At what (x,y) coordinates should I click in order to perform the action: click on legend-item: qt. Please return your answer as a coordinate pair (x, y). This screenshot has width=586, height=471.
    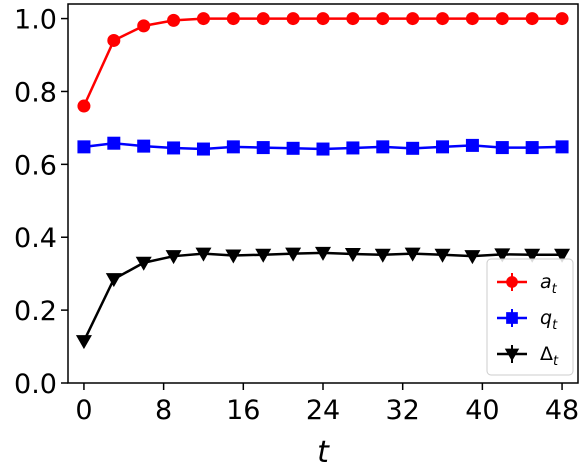
    Looking at the image, I should click on (527, 320).